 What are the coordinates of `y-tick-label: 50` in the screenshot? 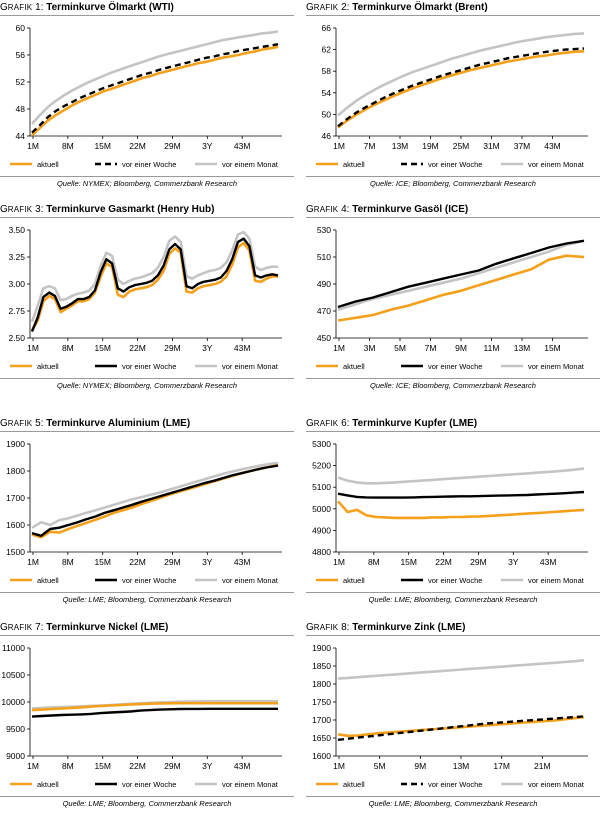 It's located at (327, 114).